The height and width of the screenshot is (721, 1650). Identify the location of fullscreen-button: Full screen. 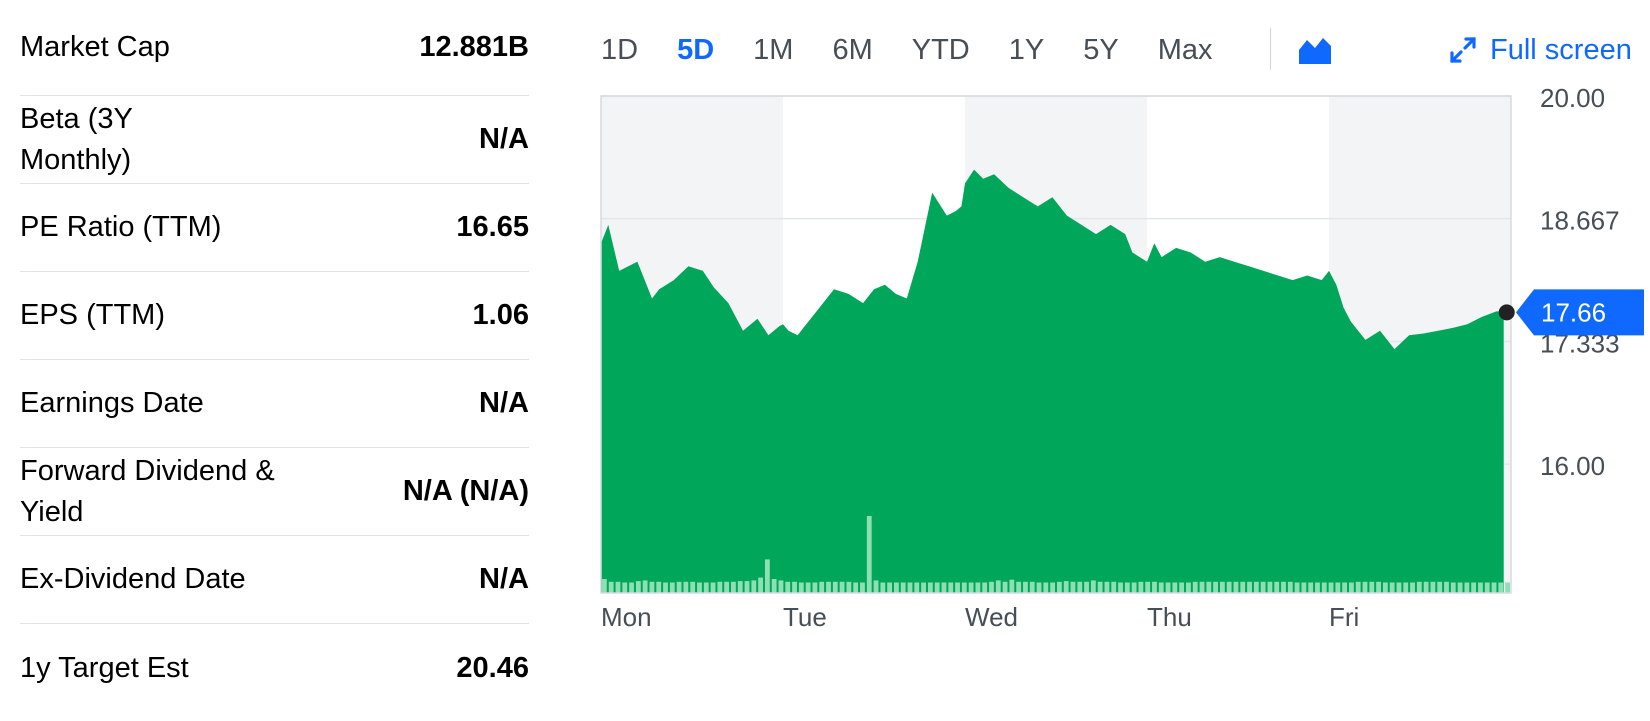
(1540, 50).